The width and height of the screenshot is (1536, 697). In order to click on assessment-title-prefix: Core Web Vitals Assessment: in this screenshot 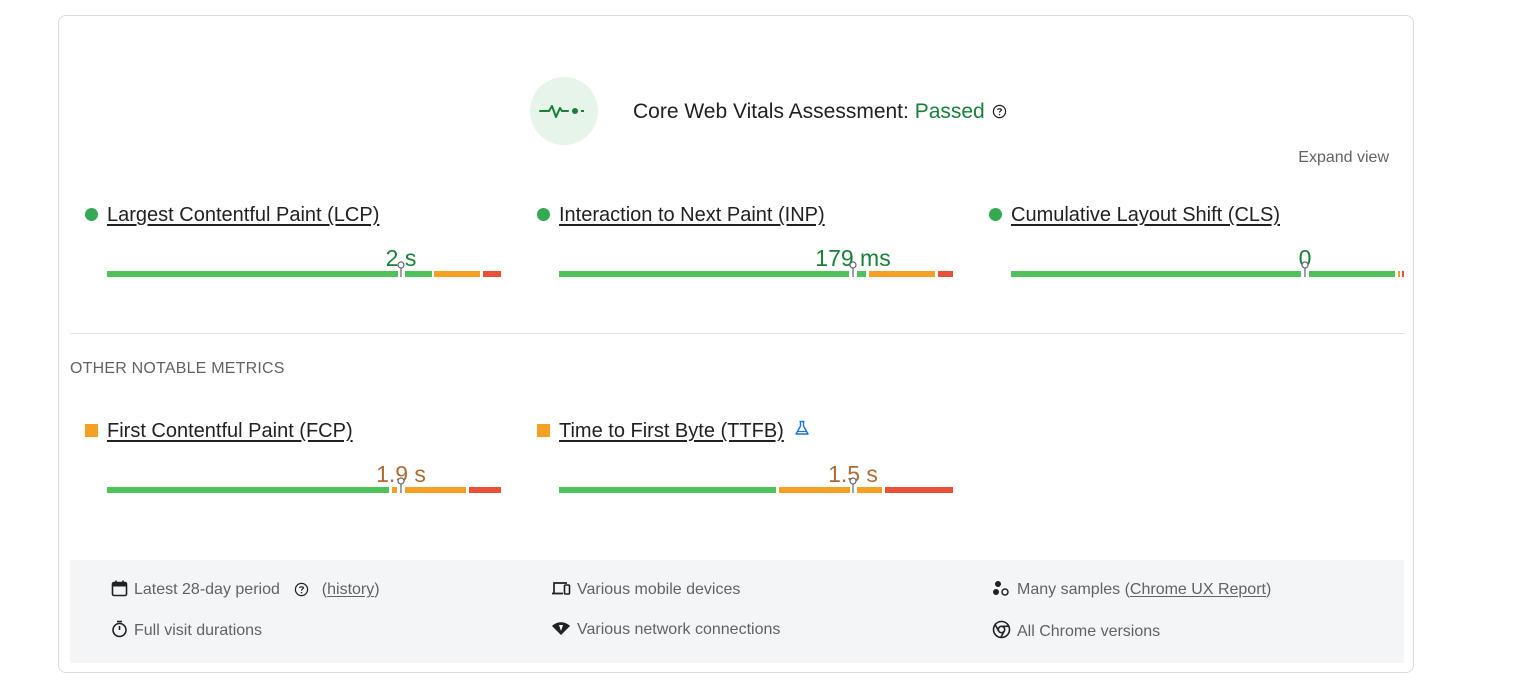, I will do `click(774, 111)`.